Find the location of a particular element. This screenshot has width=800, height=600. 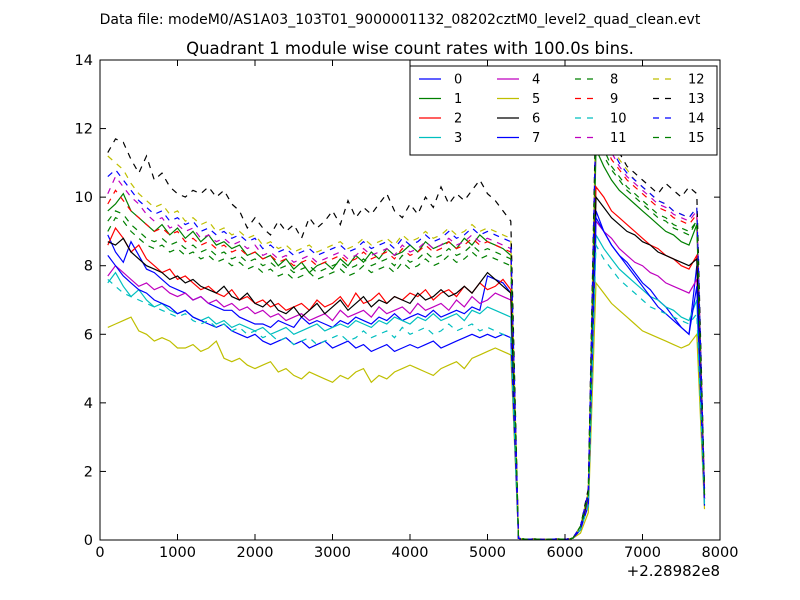

legend-label-15: 15 is located at coordinates (696, 138).